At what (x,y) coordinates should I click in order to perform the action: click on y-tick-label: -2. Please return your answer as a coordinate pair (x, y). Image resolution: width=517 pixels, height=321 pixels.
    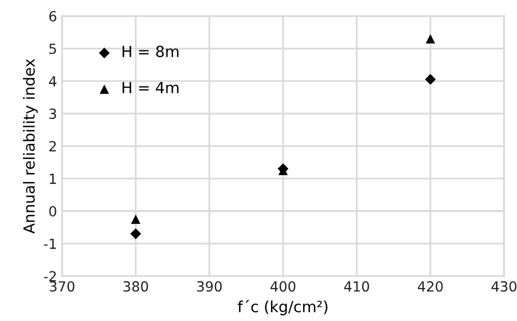
    Looking at the image, I should click on (50, 276).